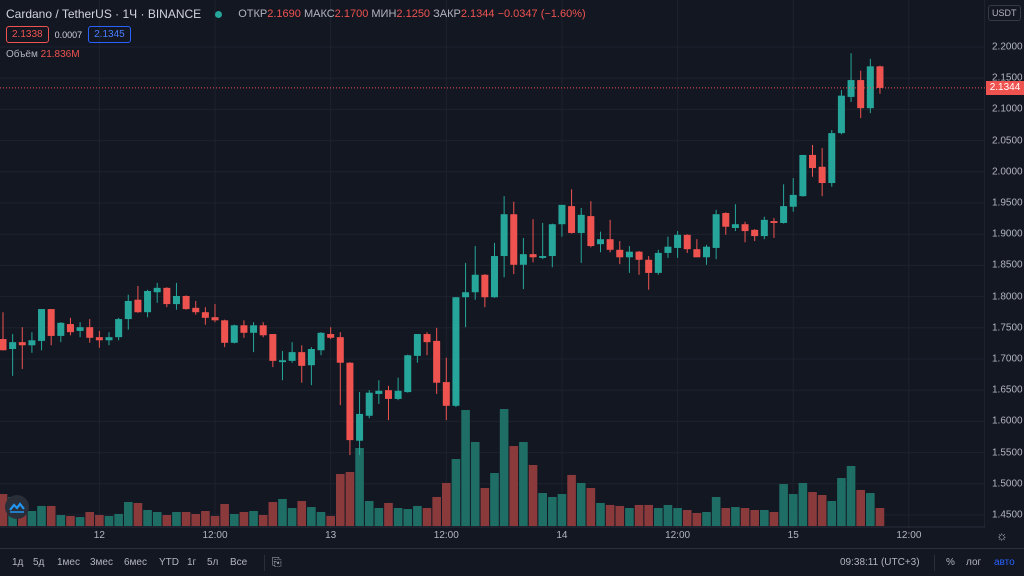 This screenshot has width=1024, height=576. What do you see at coordinates (413, 14) in the screenshot?
I see `low-value: 2.1250` at bounding box center [413, 14].